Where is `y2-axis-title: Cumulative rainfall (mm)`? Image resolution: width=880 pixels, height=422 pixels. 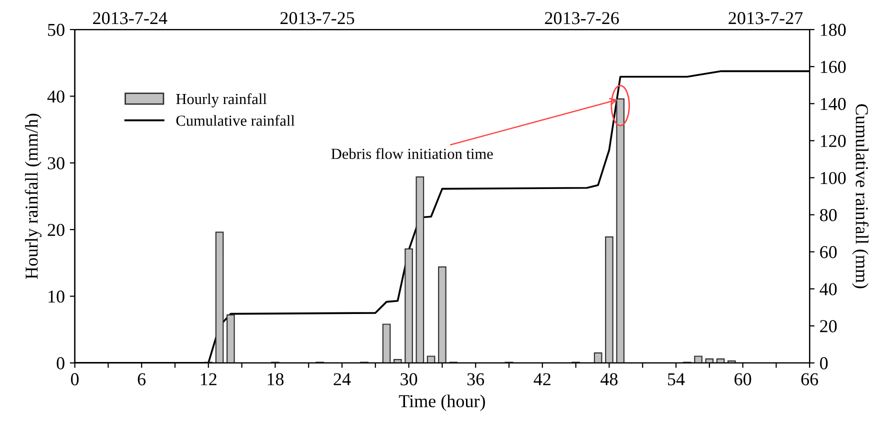 y2-axis-title: Cumulative rainfall (mm) is located at coordinates (860, 196).